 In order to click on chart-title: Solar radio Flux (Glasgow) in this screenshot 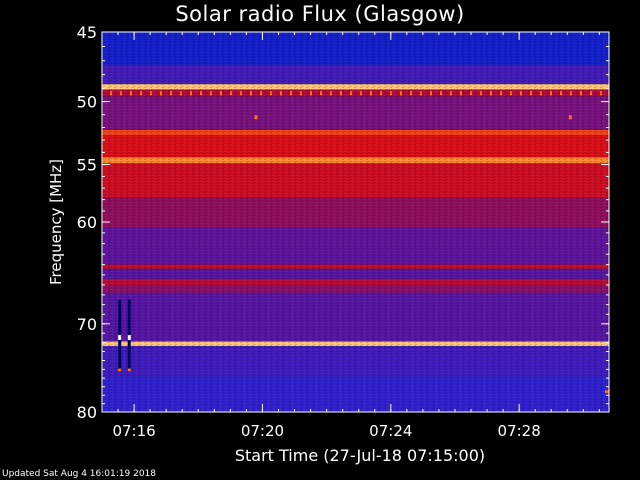, I will do `click(320, 14)`.